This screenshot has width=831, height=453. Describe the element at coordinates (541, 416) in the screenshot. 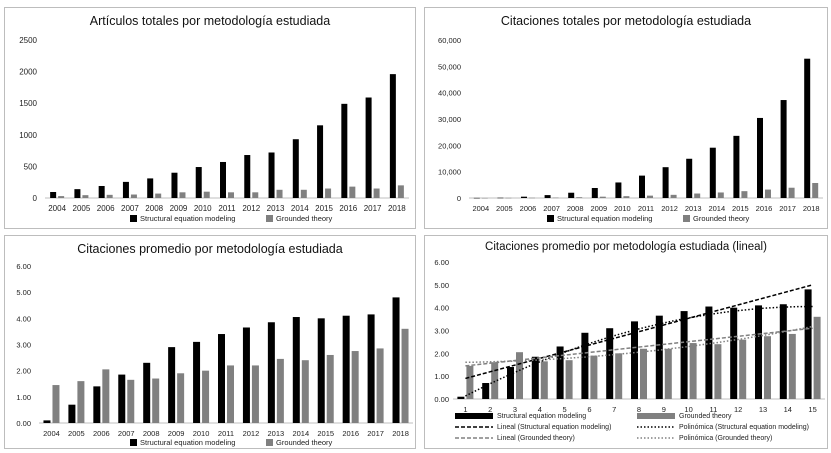

I see `legend-label: Structural equation modeling` at that location.